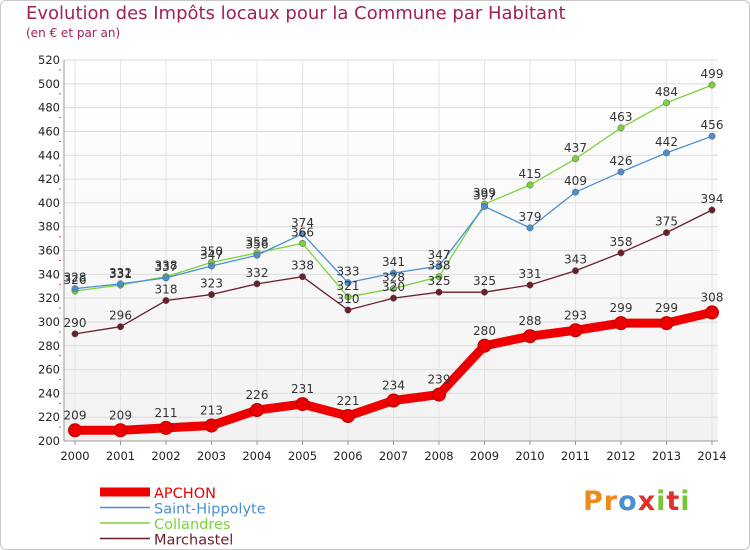  I want to click on data-label-apchon: 231, so click(302, 389).